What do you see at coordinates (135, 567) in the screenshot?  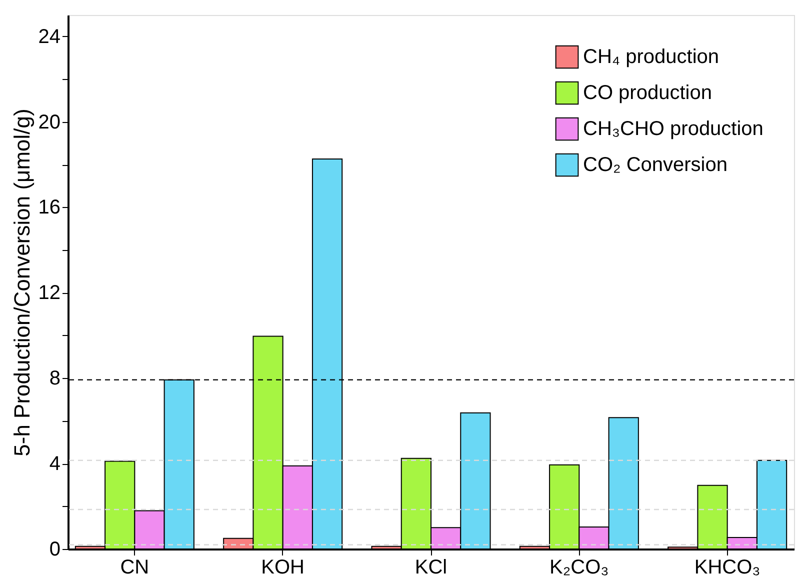 I see `x-tick-label: CN` at bounding box center [135, 567].